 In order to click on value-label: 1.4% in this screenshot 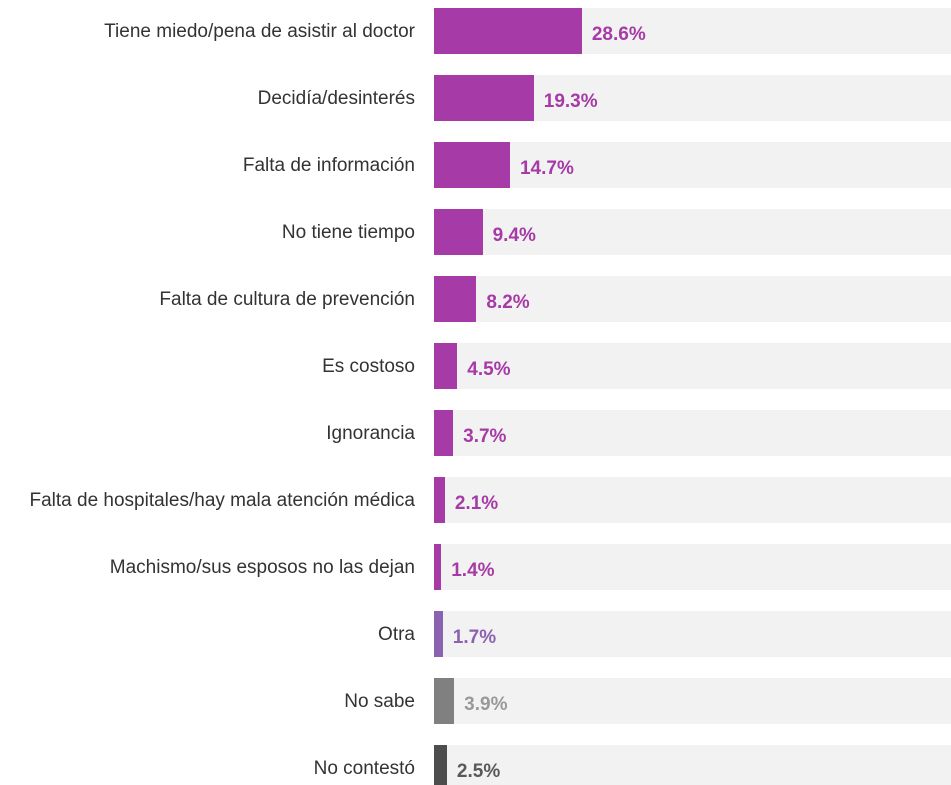, I will do `click(473, 570)`.